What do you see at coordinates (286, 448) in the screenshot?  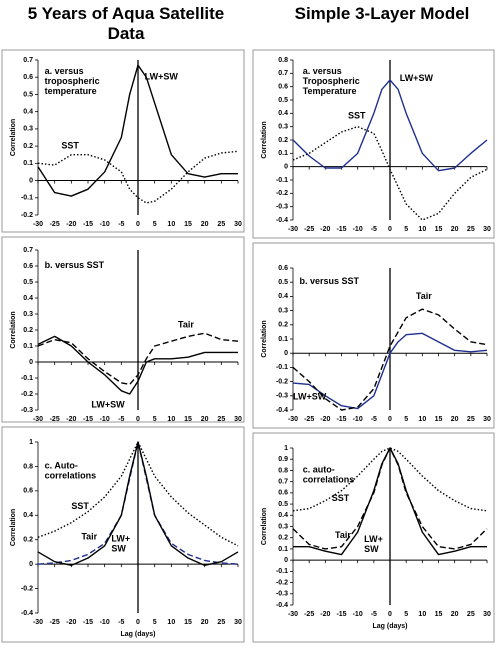 I see `y-tick-label: 1` at bounding box center [286, 448].